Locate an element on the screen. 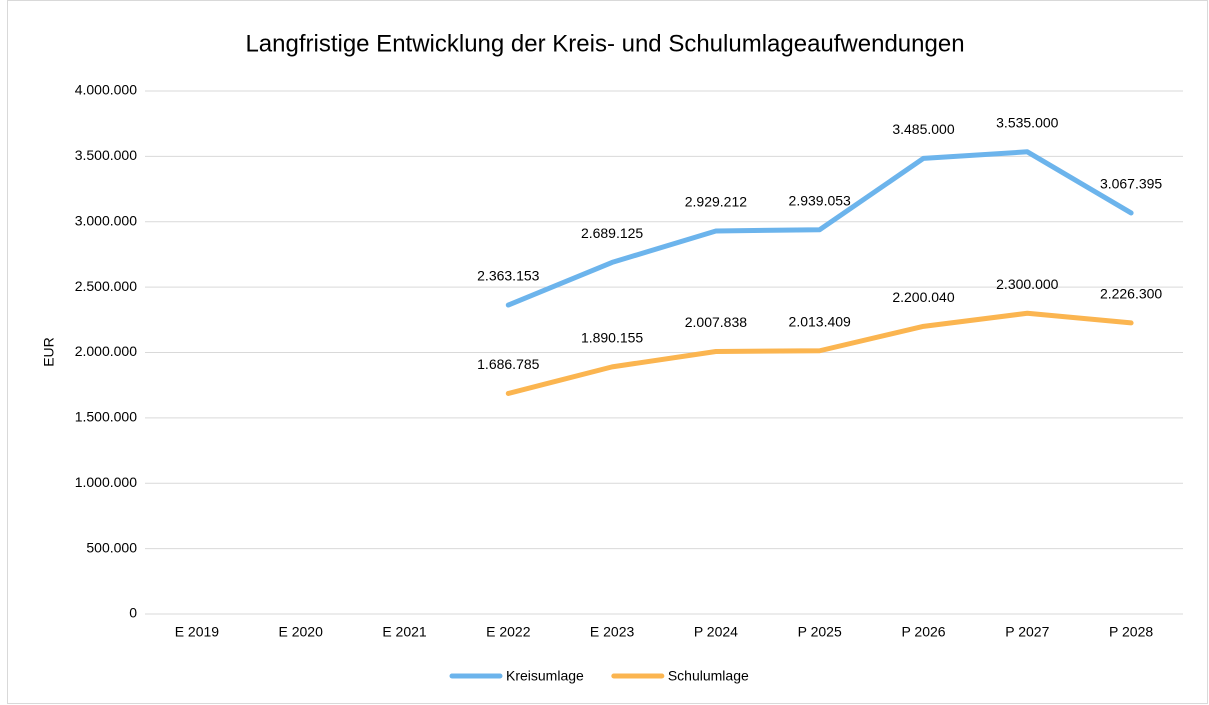 The width and height of the screenshot is (1209, 705). x-tick-label: E 2019 is located at coordinates (197, 632).